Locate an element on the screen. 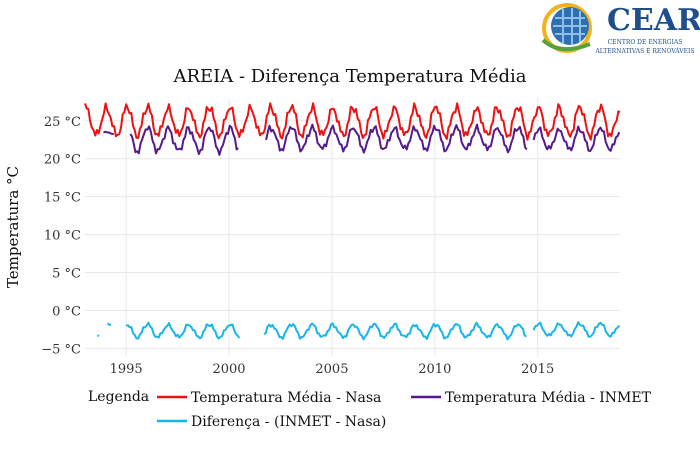 The height and width of the screenshot is (454, 700). legend-label-diff: Diferença - (INMET - Nasa) is located at coordinates (288, 422).